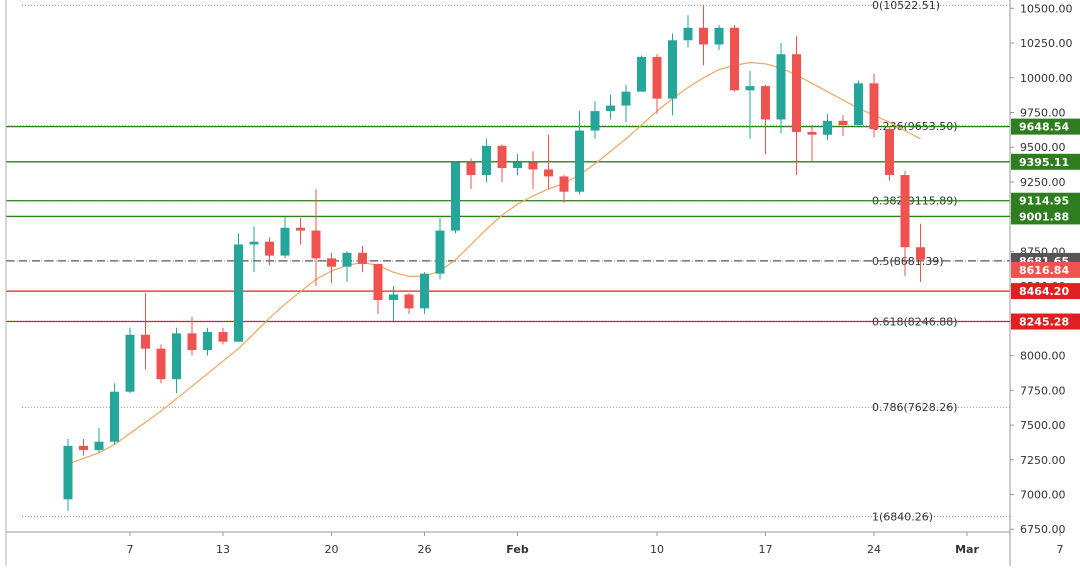  I want to click on x-tick-label: 24, so click(874, 549).